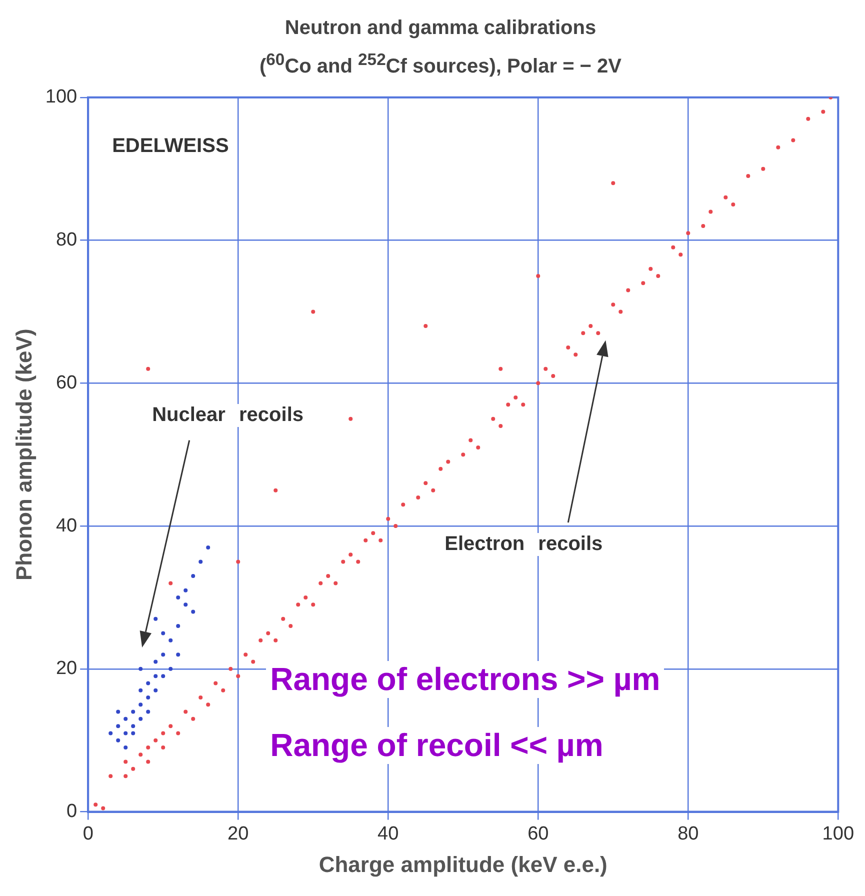 The height and width of the screenshot is (896, 865). Describe the element at coordinates (523, 544) in the screenshot. I see `annotation: Electron recoils` at that location.